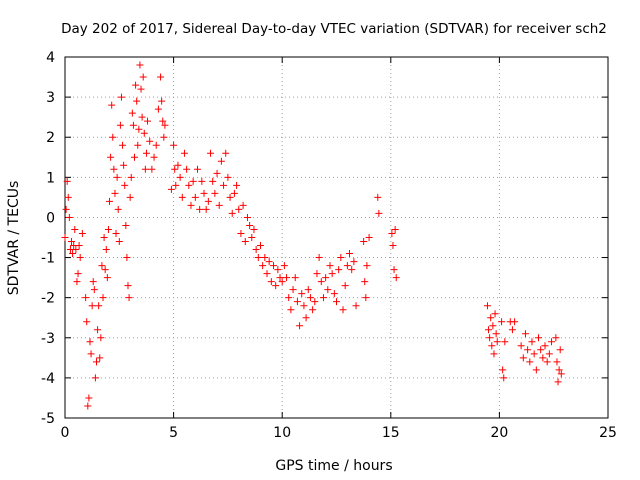 Image resolution: width=640 pixels, height=480 pixels. What do you see at coordinates (65, 433) in the screenshot?
I see `x-tick-label: 0` at bounding box center [65, 433].